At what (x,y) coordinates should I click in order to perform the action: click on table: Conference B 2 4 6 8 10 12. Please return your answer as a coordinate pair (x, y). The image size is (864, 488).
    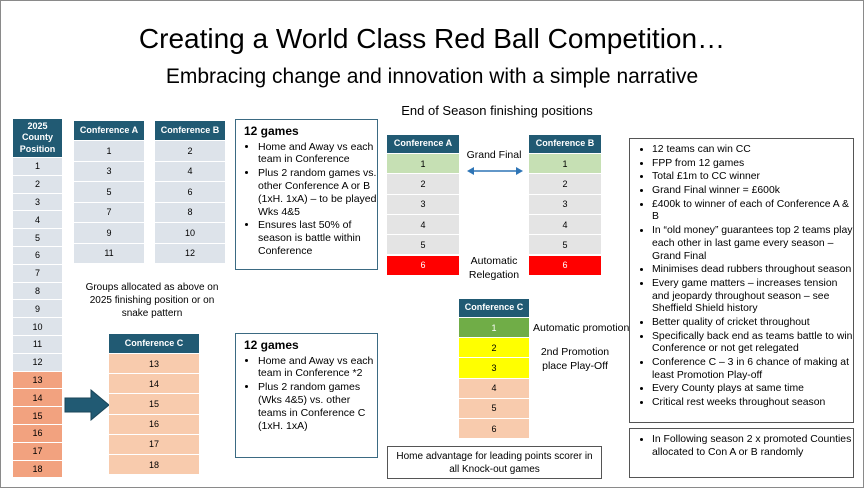
    Looking at the image, I should click on (190, 192).